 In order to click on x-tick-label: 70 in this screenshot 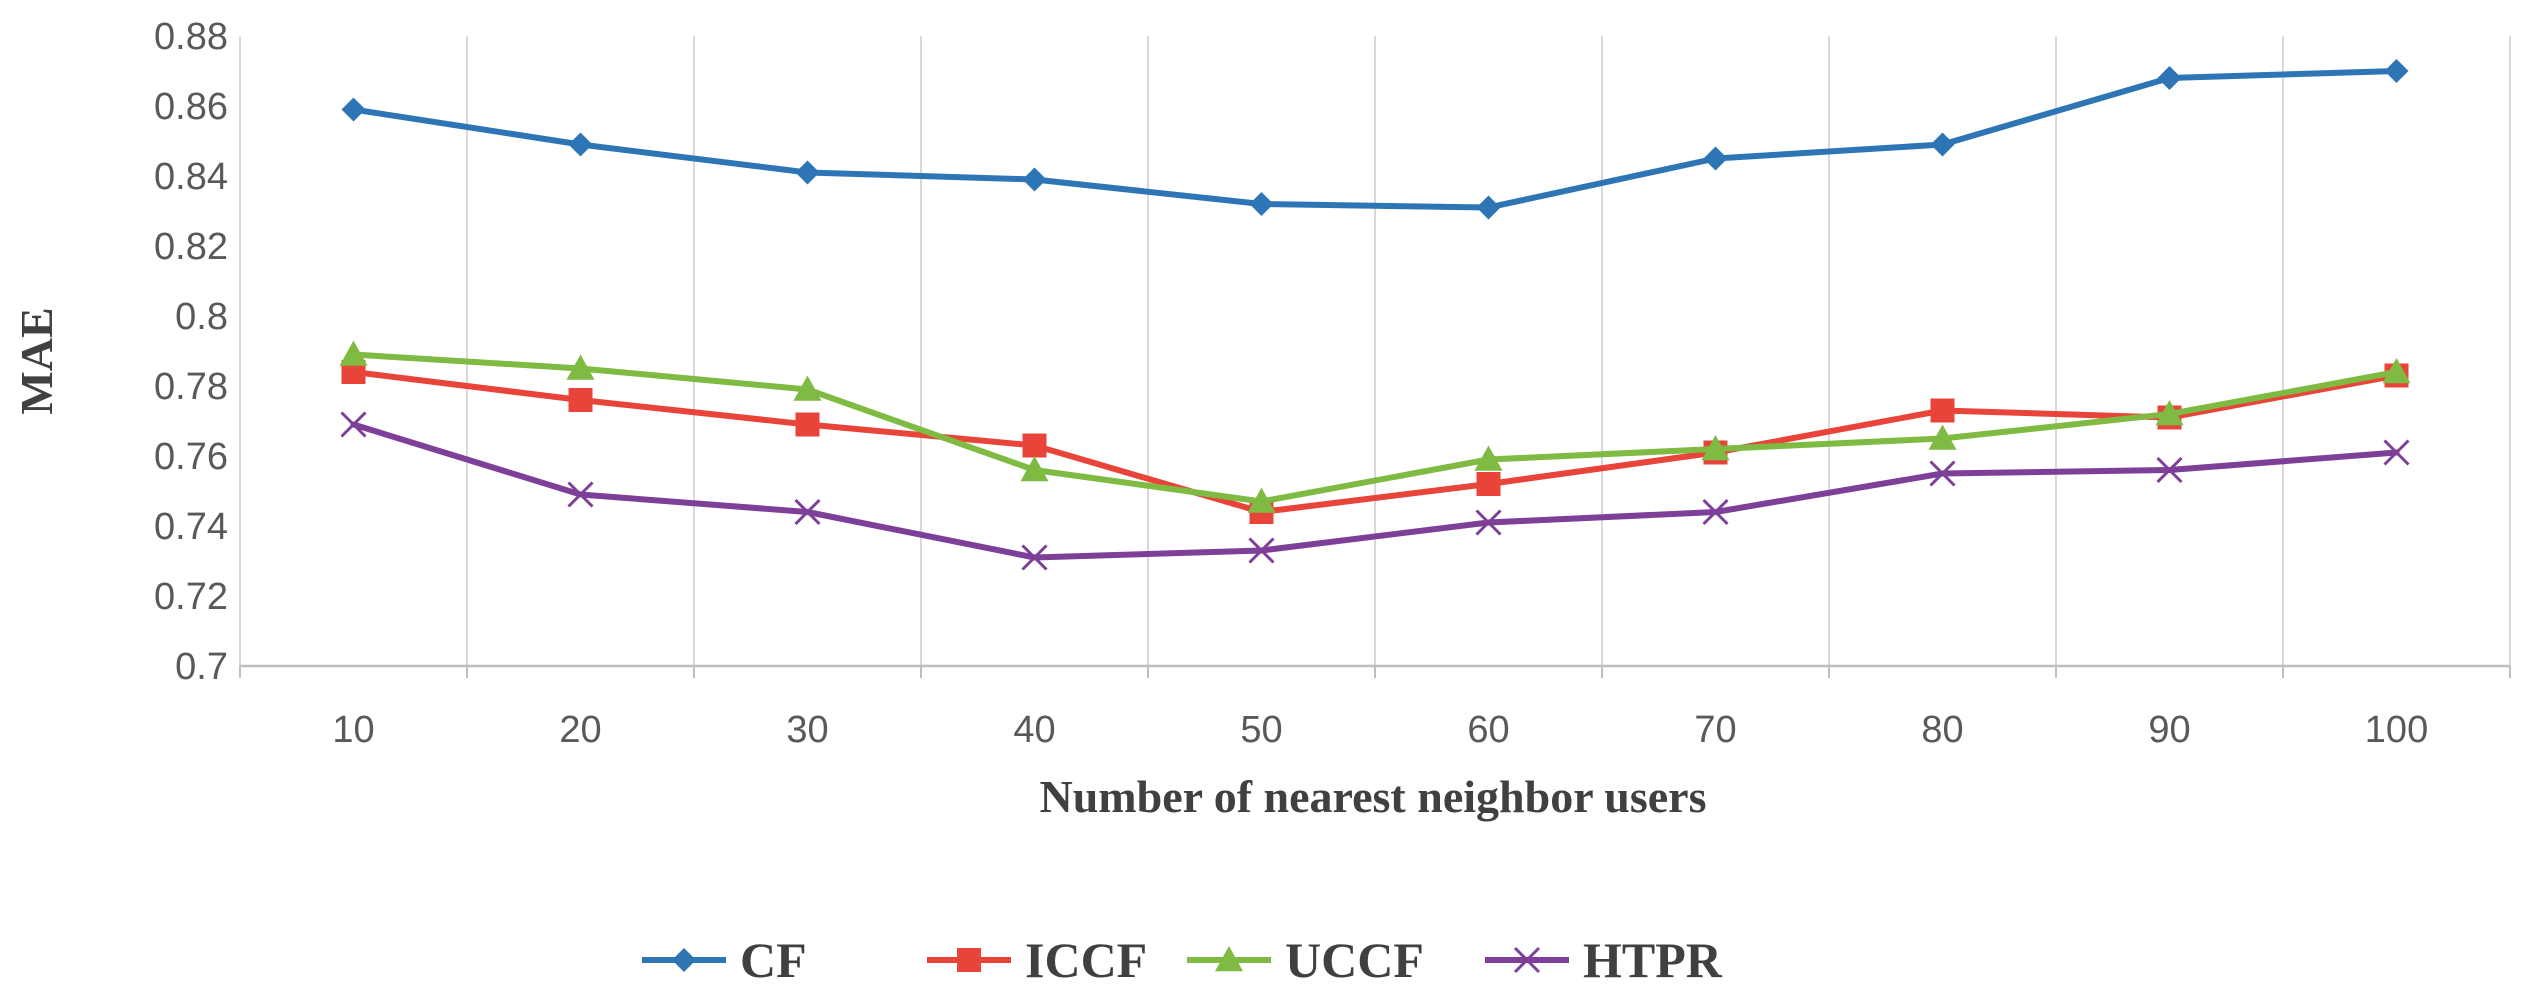, I will do `click(1715, 730)`.